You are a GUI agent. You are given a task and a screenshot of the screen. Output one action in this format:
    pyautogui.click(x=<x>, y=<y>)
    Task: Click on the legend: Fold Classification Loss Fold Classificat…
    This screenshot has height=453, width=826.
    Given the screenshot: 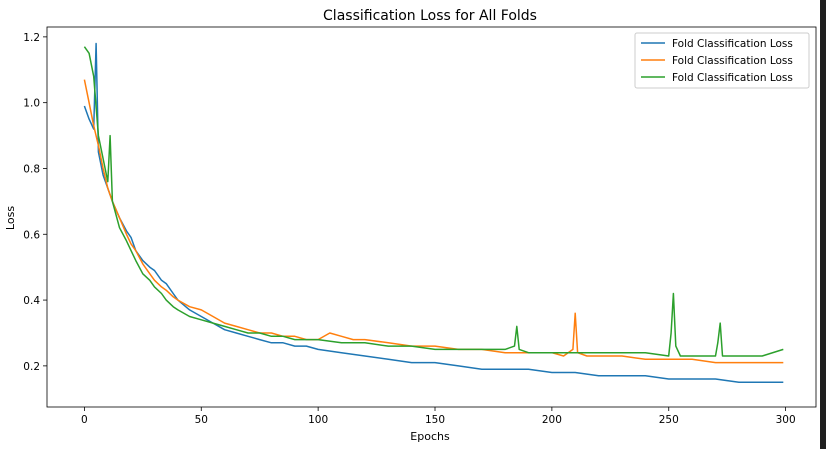 What is the action you would take?
    pyautogui.click(x=722, y=60)
    